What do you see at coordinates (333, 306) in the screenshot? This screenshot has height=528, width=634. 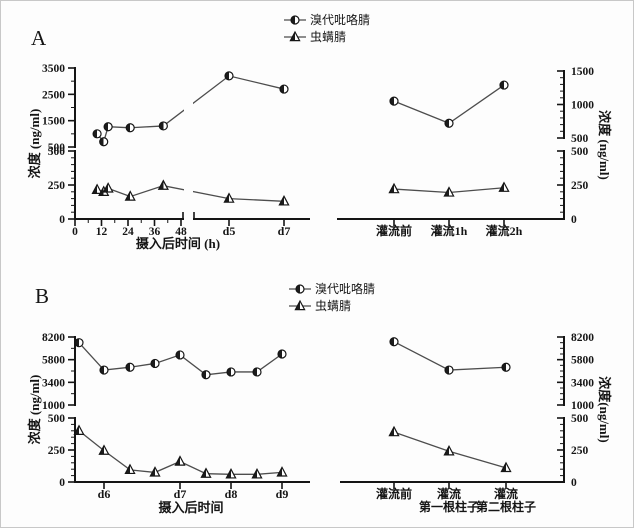 I see `legend-b-item-chlorfenapyr-label: 虫螨腈` at bounding box center [333, 306].